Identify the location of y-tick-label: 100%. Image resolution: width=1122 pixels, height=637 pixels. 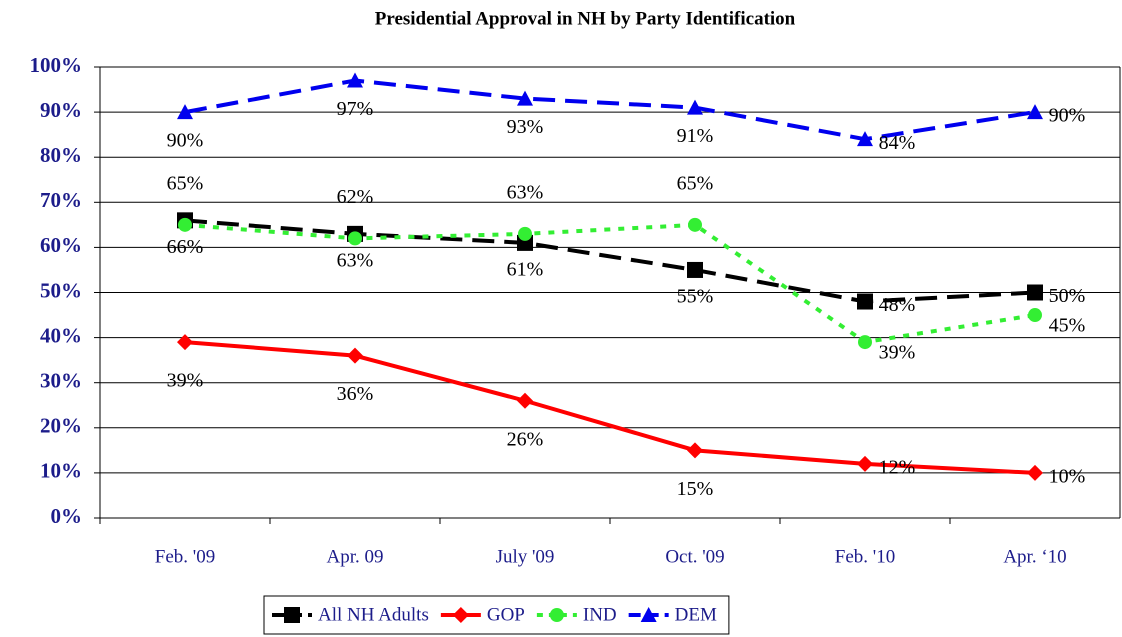
(56, 65).